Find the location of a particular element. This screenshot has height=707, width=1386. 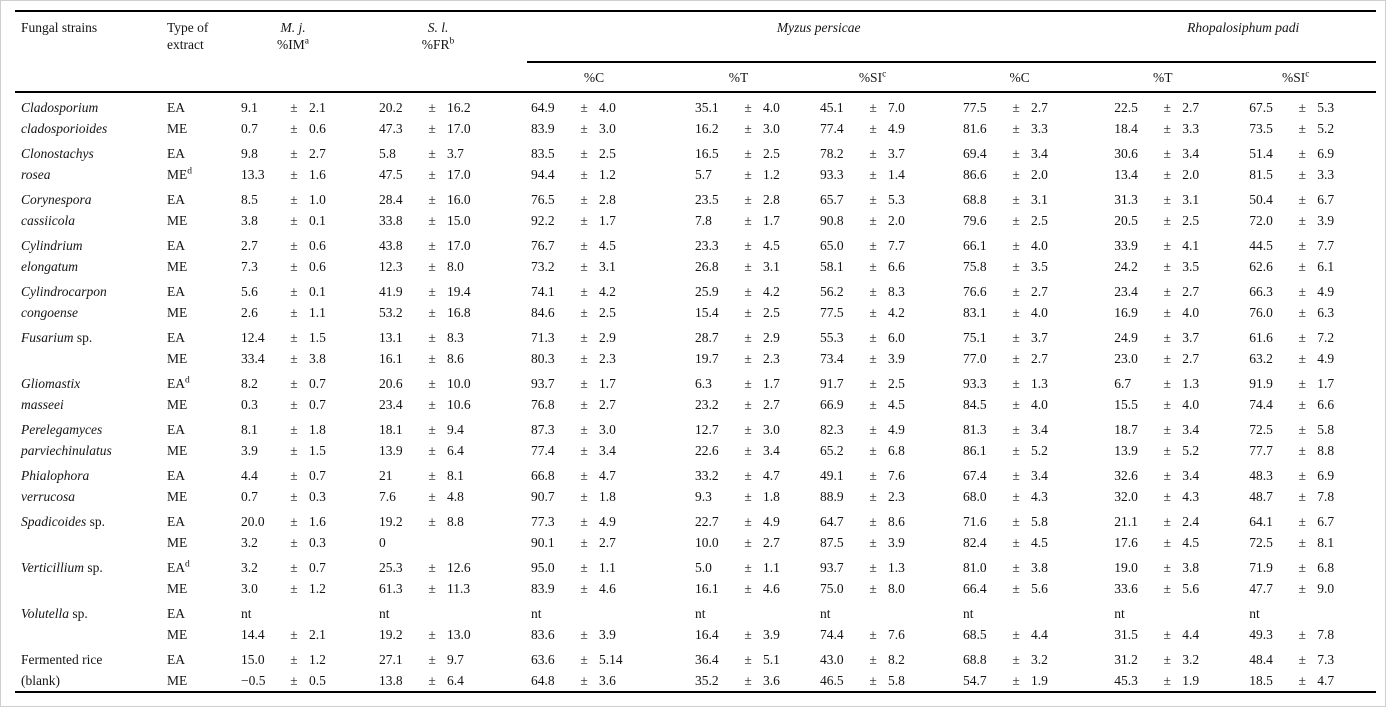

value-cell: 47.3 is located at coordinates (391, 128).